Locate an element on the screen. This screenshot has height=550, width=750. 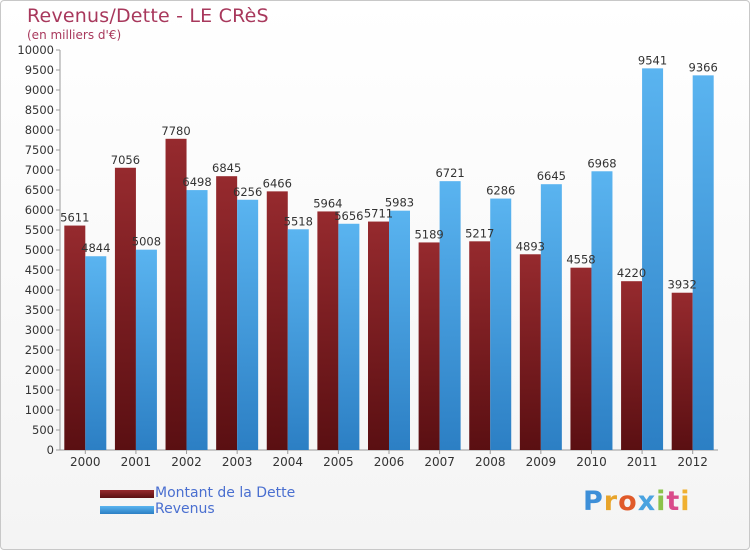
x-tick-label: 2006 is located at coordinates (389, 462).